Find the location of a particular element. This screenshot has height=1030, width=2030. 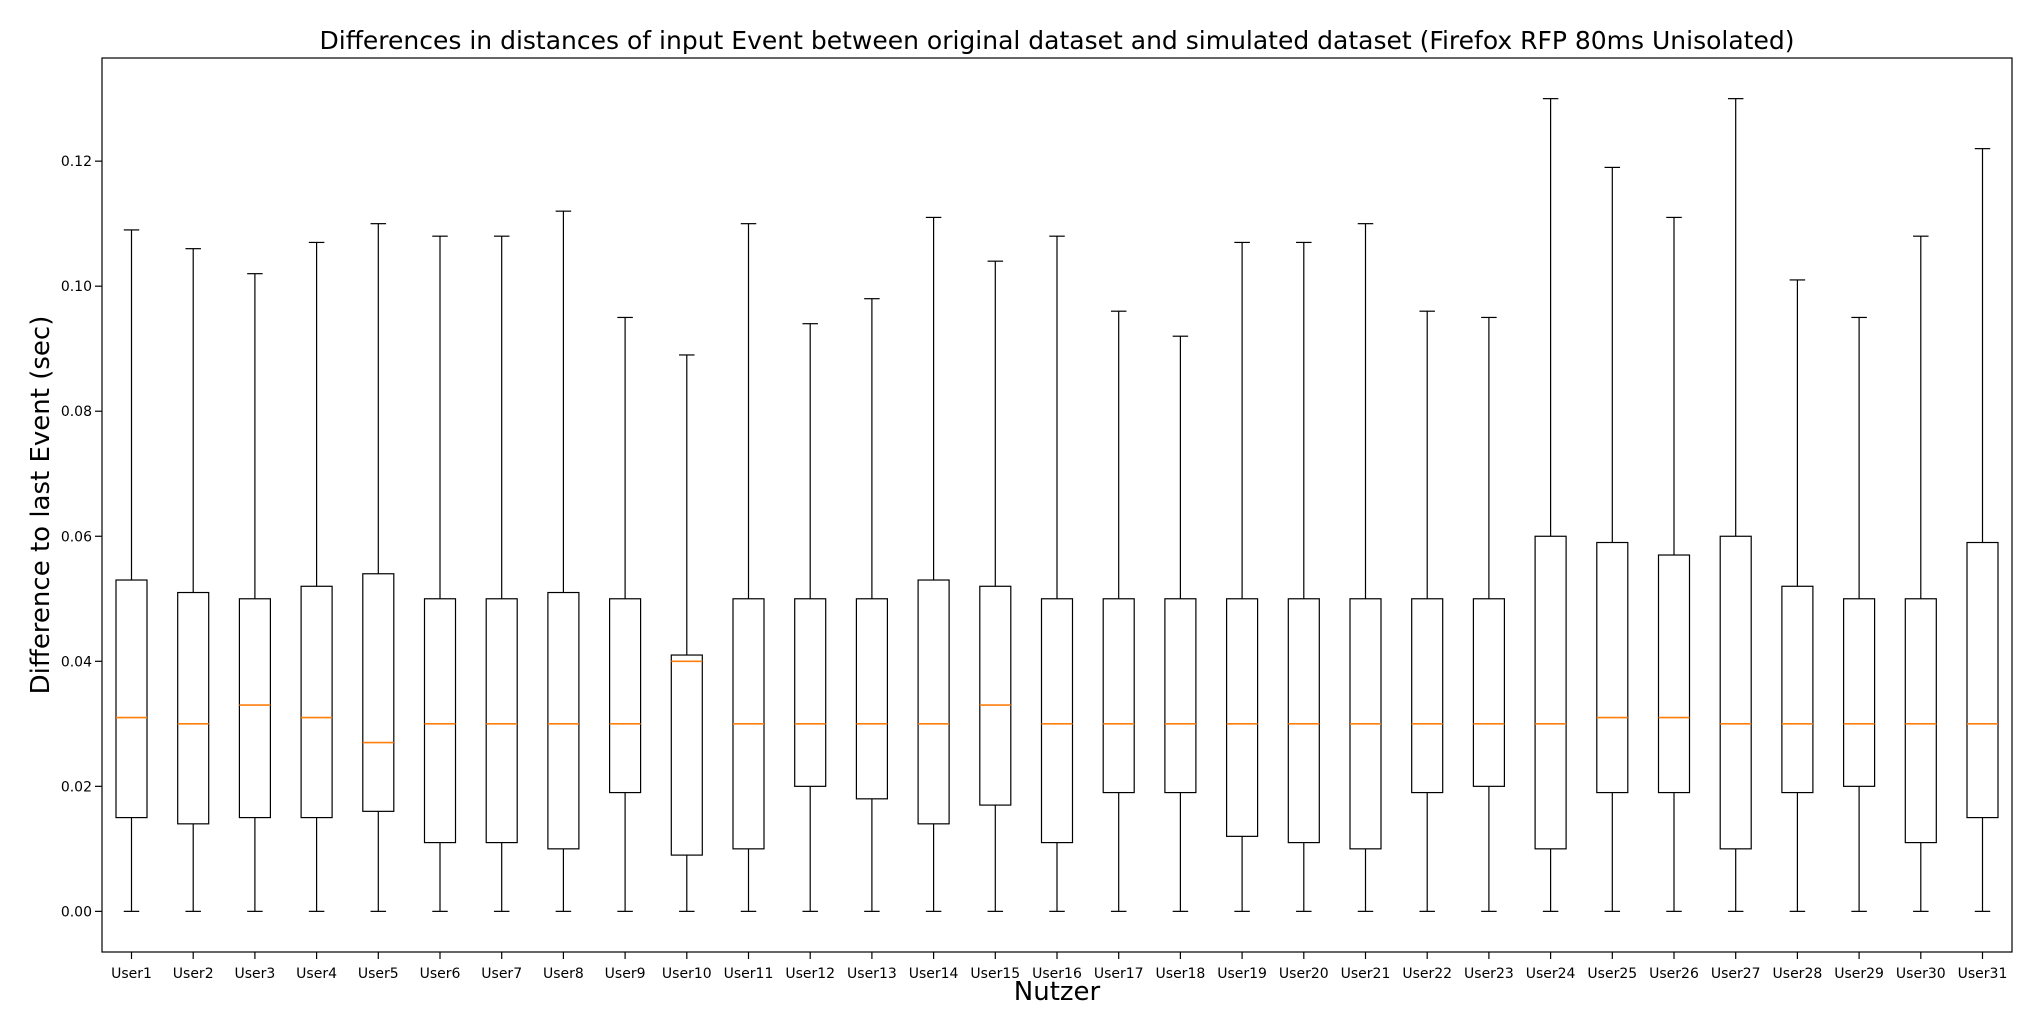

x-tick-label: User28 is located at coordinates (1798, 974).